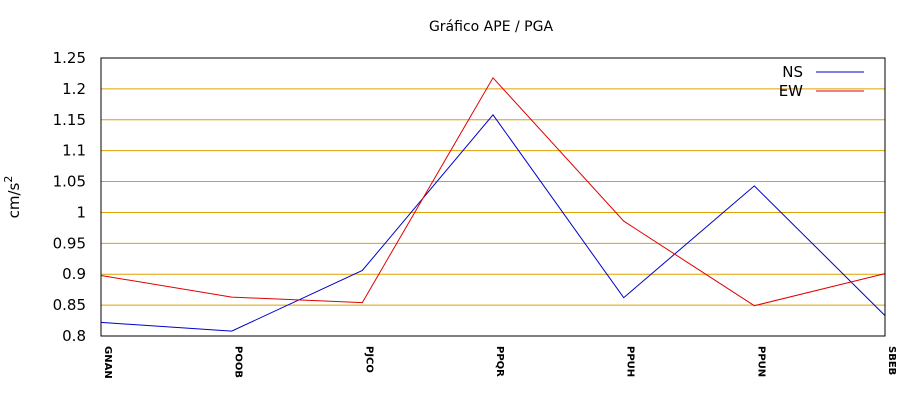  What do you see at coordinates (81, 212) in the screenshot?
I see `y-tick-label: 1` at bounding box center [81, 212].